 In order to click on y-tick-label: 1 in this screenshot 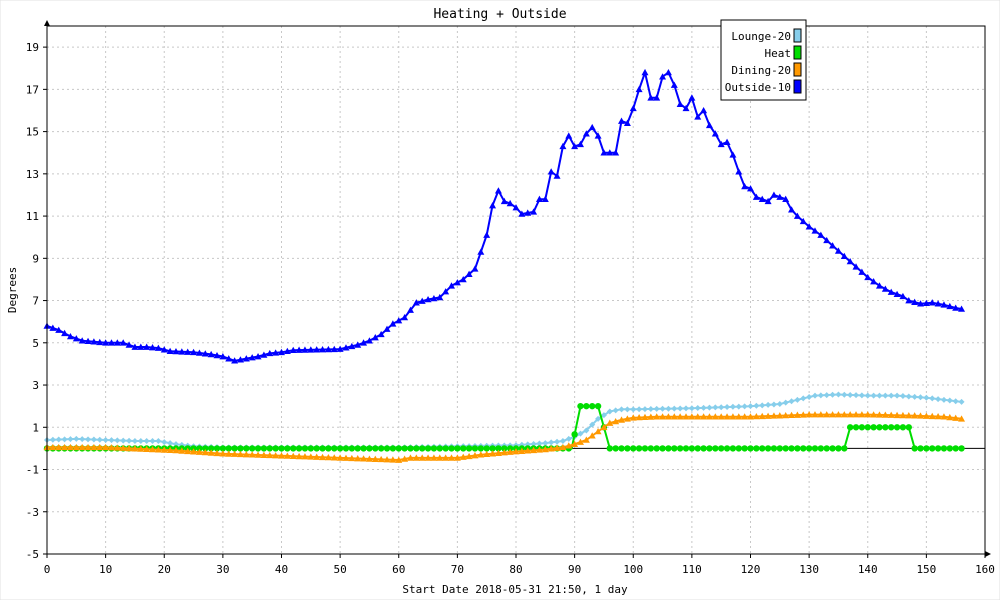, I will do `click(35, 427)`.